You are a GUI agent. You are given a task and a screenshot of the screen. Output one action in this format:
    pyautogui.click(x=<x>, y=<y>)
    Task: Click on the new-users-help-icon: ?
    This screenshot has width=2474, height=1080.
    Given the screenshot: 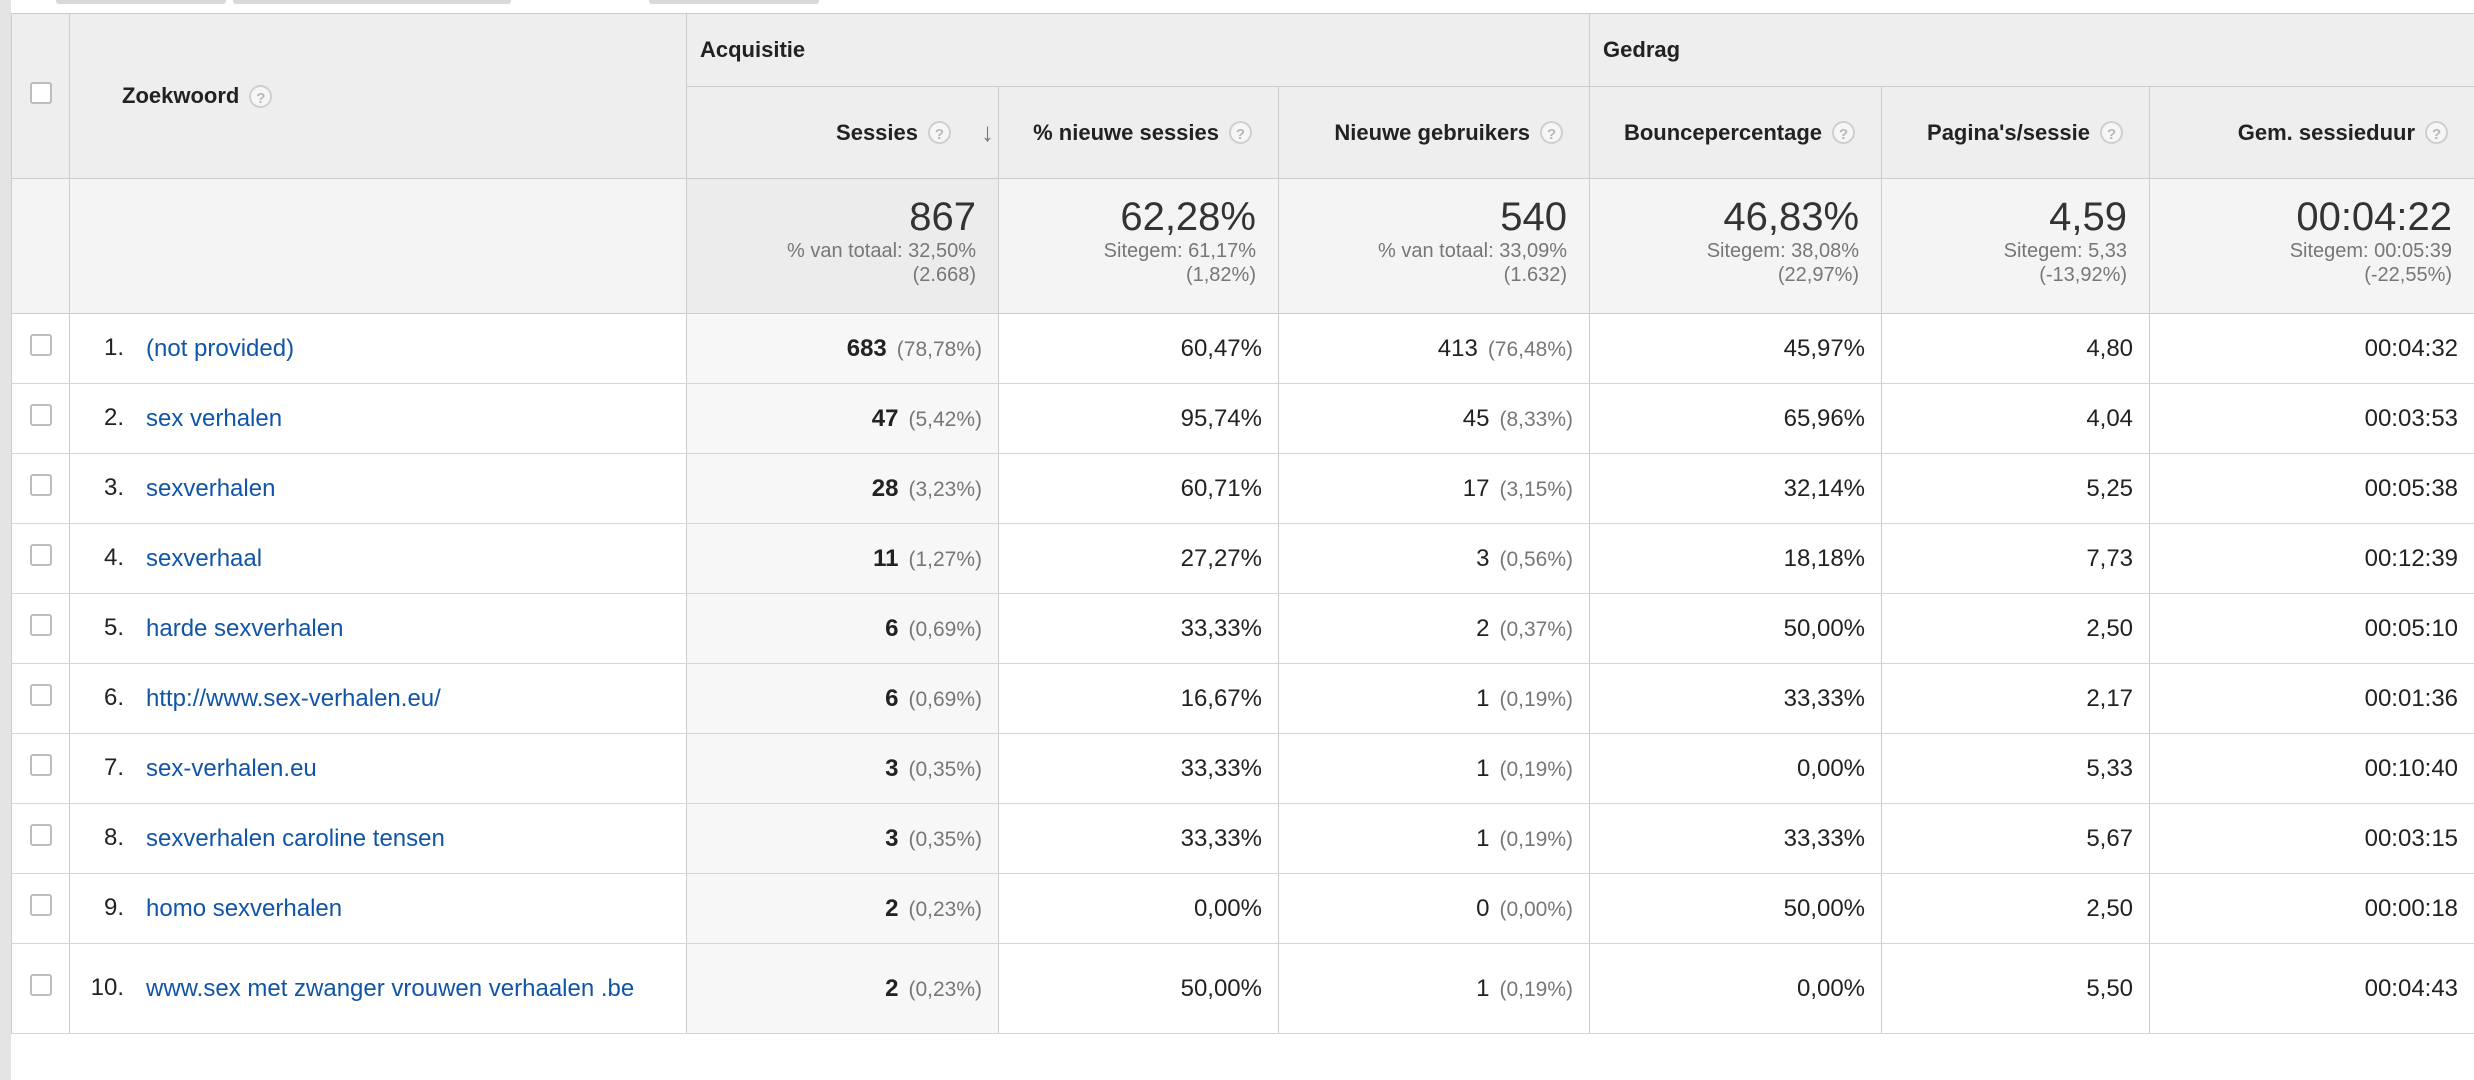 What is the action you would take?
    pyautogui.click(x=1552, y=132)
    